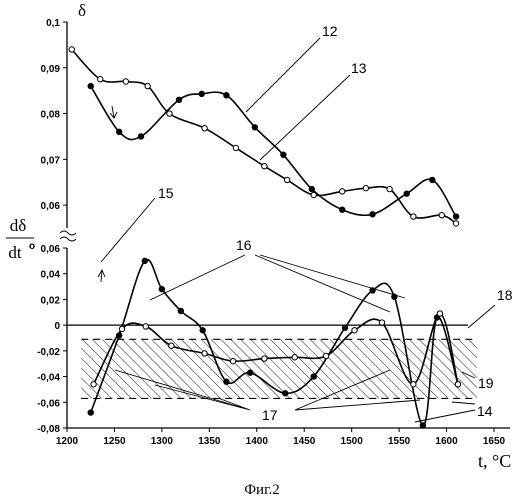 This screenshot has width=525, height=500. Describe the element at coordinates (51, 115) in the screenshot. I see `upper-y-tick-label: 0,08` at that location.